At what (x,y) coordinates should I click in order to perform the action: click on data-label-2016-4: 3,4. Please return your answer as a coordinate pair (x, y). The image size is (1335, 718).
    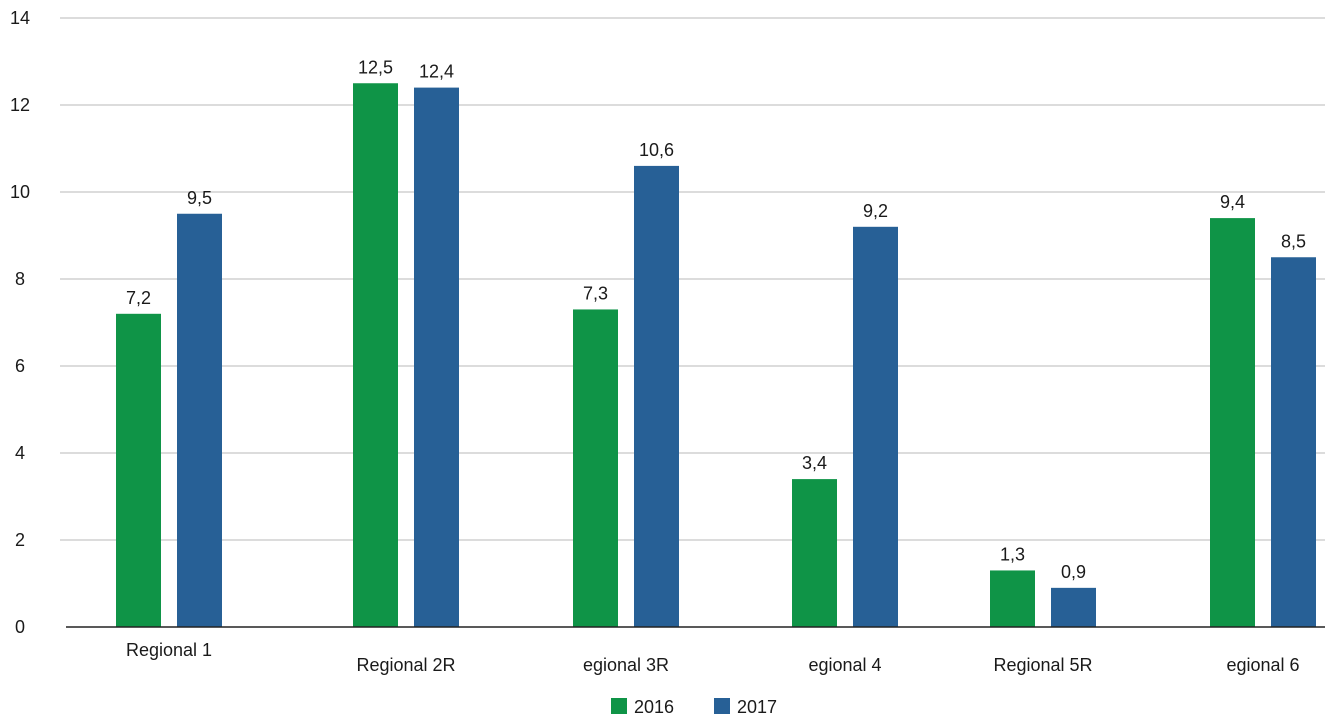
    Looking at the image, I should click on (814, 463).